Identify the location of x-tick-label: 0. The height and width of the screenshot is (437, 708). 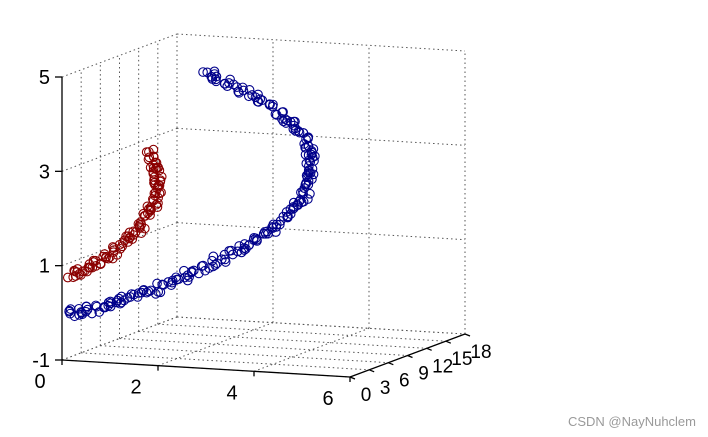
(39, 382).